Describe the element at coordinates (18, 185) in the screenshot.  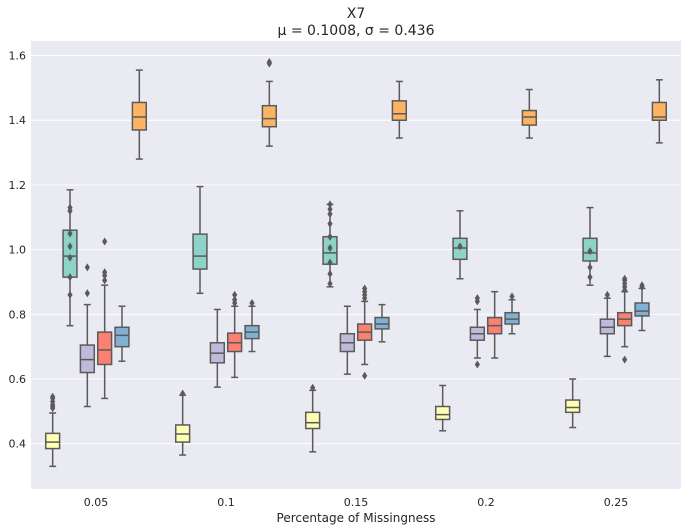
I see `y-tick-label: 1.2` at that location.